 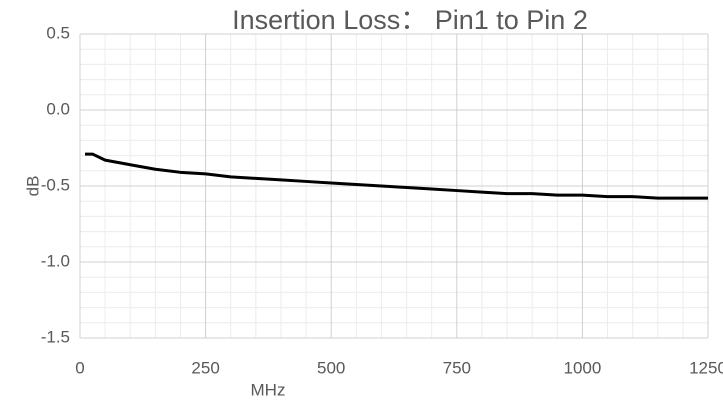 I want to click on x-tick-label: 0, so click(x=79, y=367).